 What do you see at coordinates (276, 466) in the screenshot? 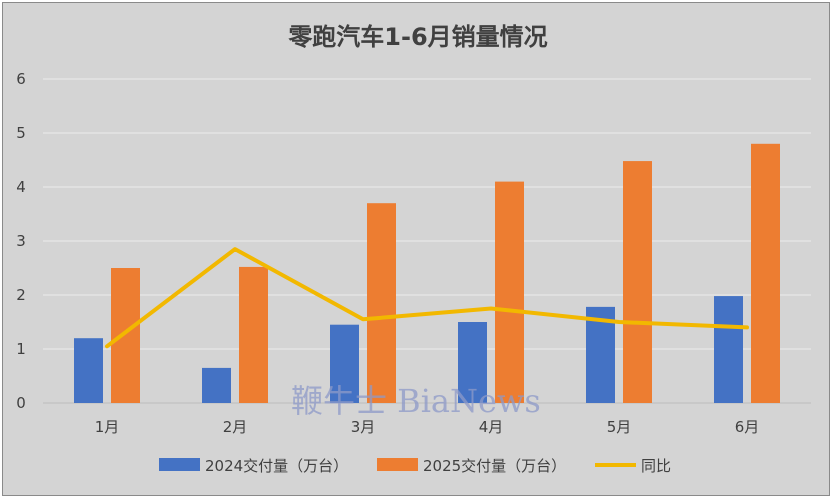
I see `legend-label: 2024交付量（万台）` at bounding box center [276, 466].